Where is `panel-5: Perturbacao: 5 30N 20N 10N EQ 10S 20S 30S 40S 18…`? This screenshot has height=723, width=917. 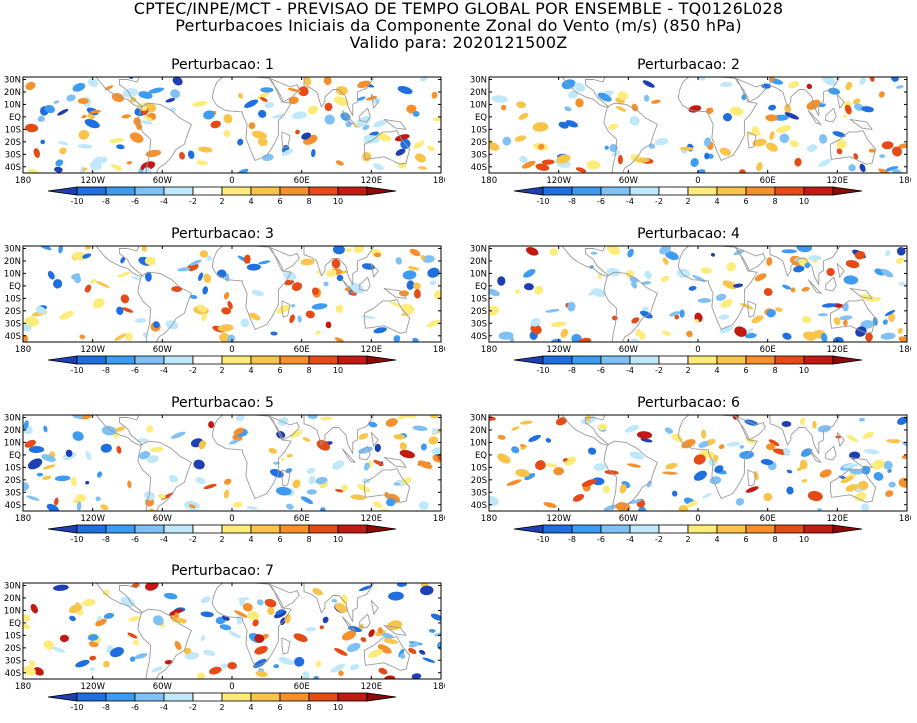
panel-5: Perturbacao: 5 30N 20N 10N EQ 10S 20S 30S 40S 18… is located at coordinates (222, 475).